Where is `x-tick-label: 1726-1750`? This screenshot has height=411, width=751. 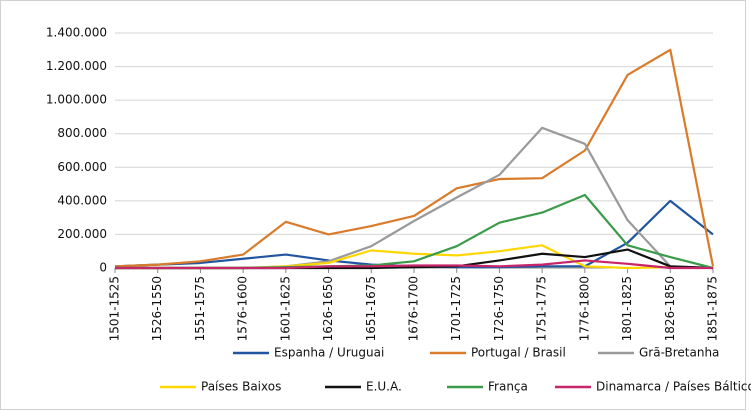 x-tick-label: 1726-1750 is located at coordinates (499, 308).